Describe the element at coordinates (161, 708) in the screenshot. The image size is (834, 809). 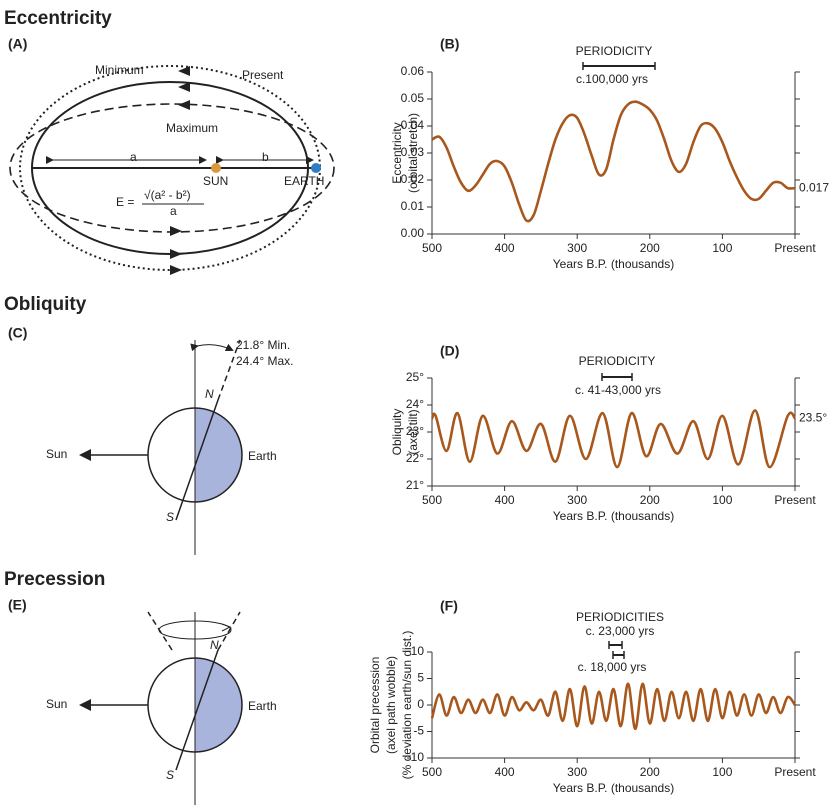
I see `precession-diagram: N S Sun Earth` at that location.